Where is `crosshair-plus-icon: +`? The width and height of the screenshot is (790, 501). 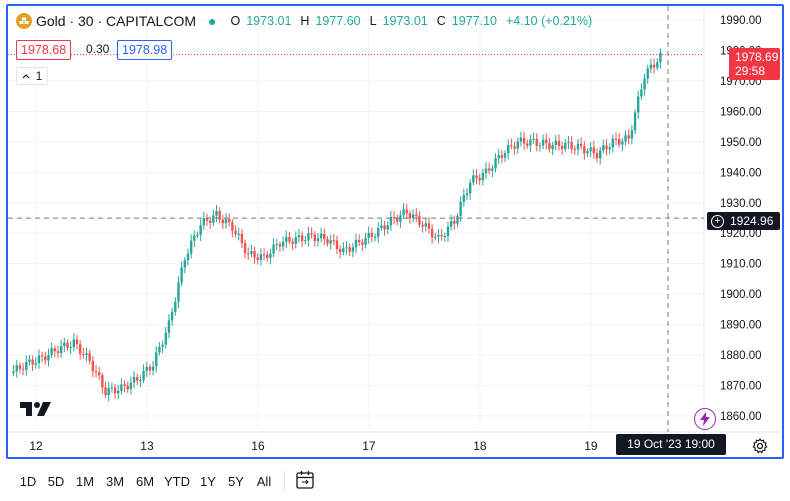
crosshair-plus-icon: + is located at coordinates (717, 221).